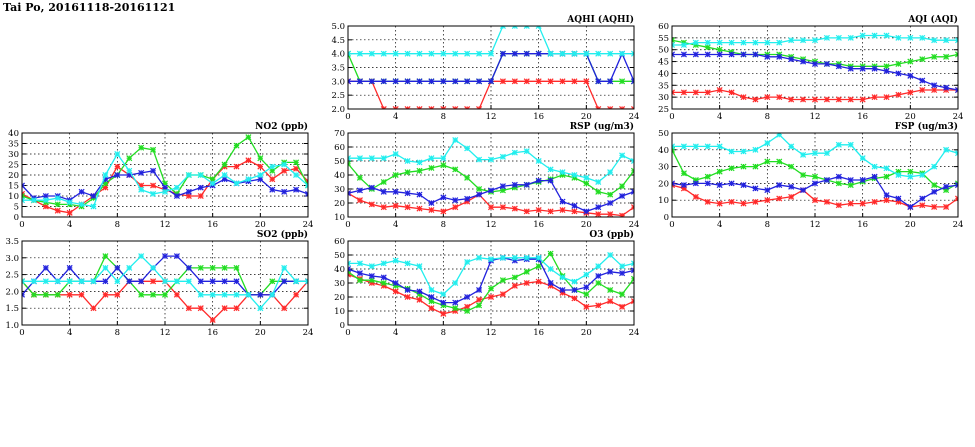 The height and width of the screenshot is (447, 975). I want to click on x-tick-label: 4, so click(395, 117).